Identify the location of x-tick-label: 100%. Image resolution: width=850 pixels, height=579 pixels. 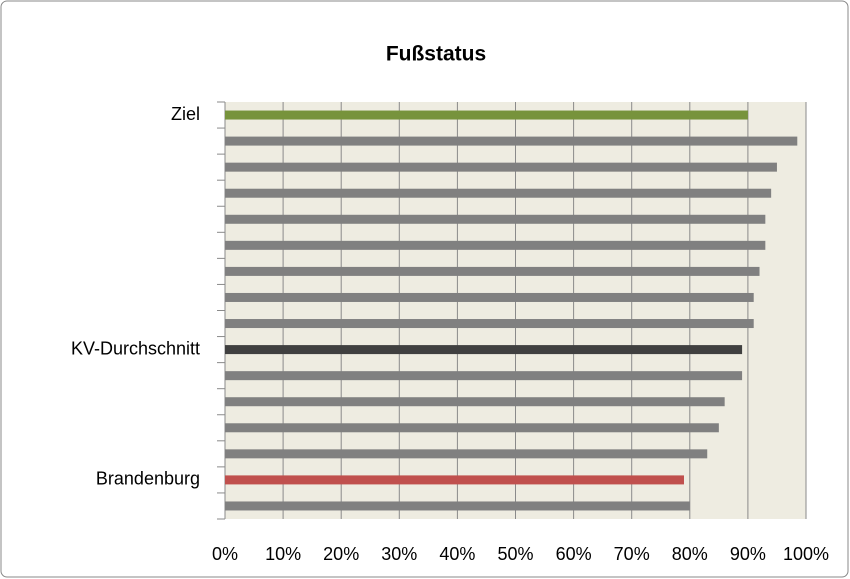
(806, 554).